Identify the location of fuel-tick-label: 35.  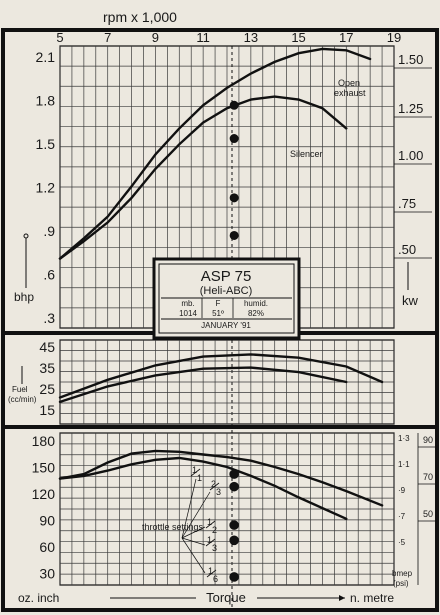
(47, 368).